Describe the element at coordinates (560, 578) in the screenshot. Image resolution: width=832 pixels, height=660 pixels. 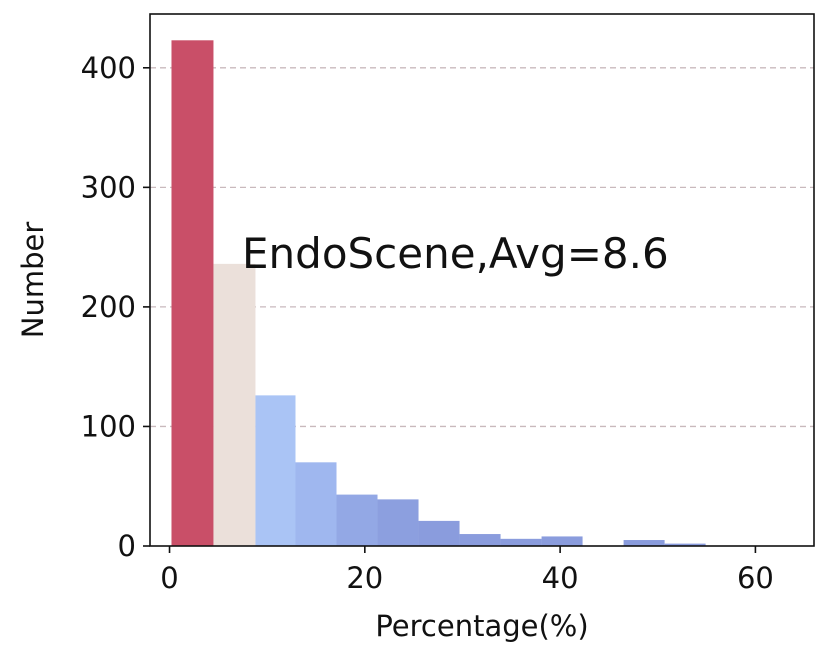
I see `x-tick-label: 40` at that location.